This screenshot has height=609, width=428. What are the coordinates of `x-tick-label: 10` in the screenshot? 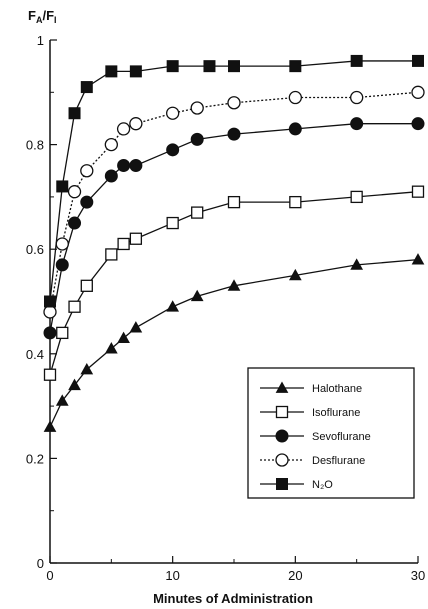 It's located at (172, 575).